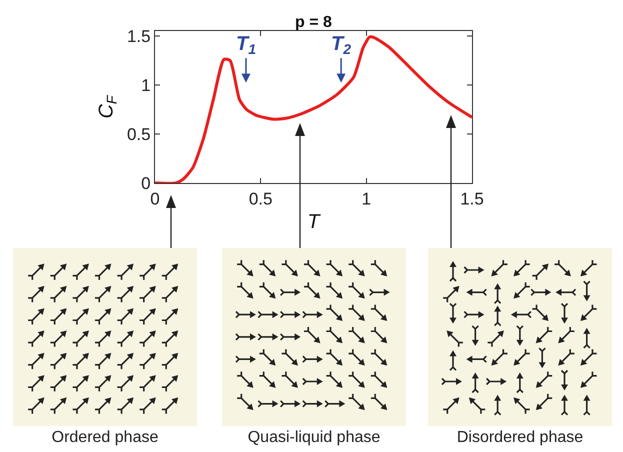  I want to click on text: Disordered phase, so click(520, 438).